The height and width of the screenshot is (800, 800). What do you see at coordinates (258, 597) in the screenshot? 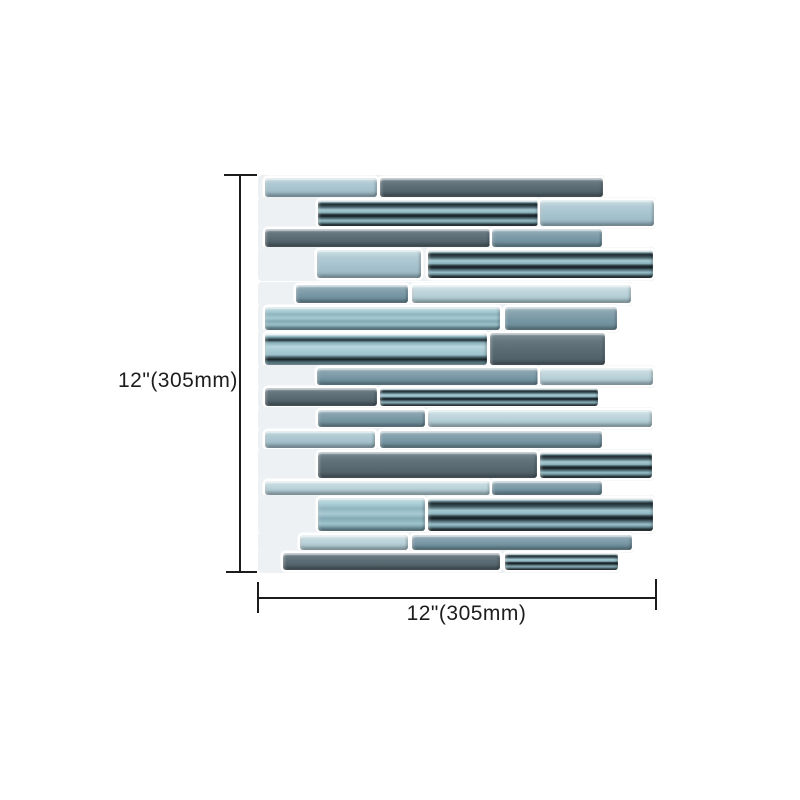
I see `width-dimension-tick-left` at bounding box center [258, 597].